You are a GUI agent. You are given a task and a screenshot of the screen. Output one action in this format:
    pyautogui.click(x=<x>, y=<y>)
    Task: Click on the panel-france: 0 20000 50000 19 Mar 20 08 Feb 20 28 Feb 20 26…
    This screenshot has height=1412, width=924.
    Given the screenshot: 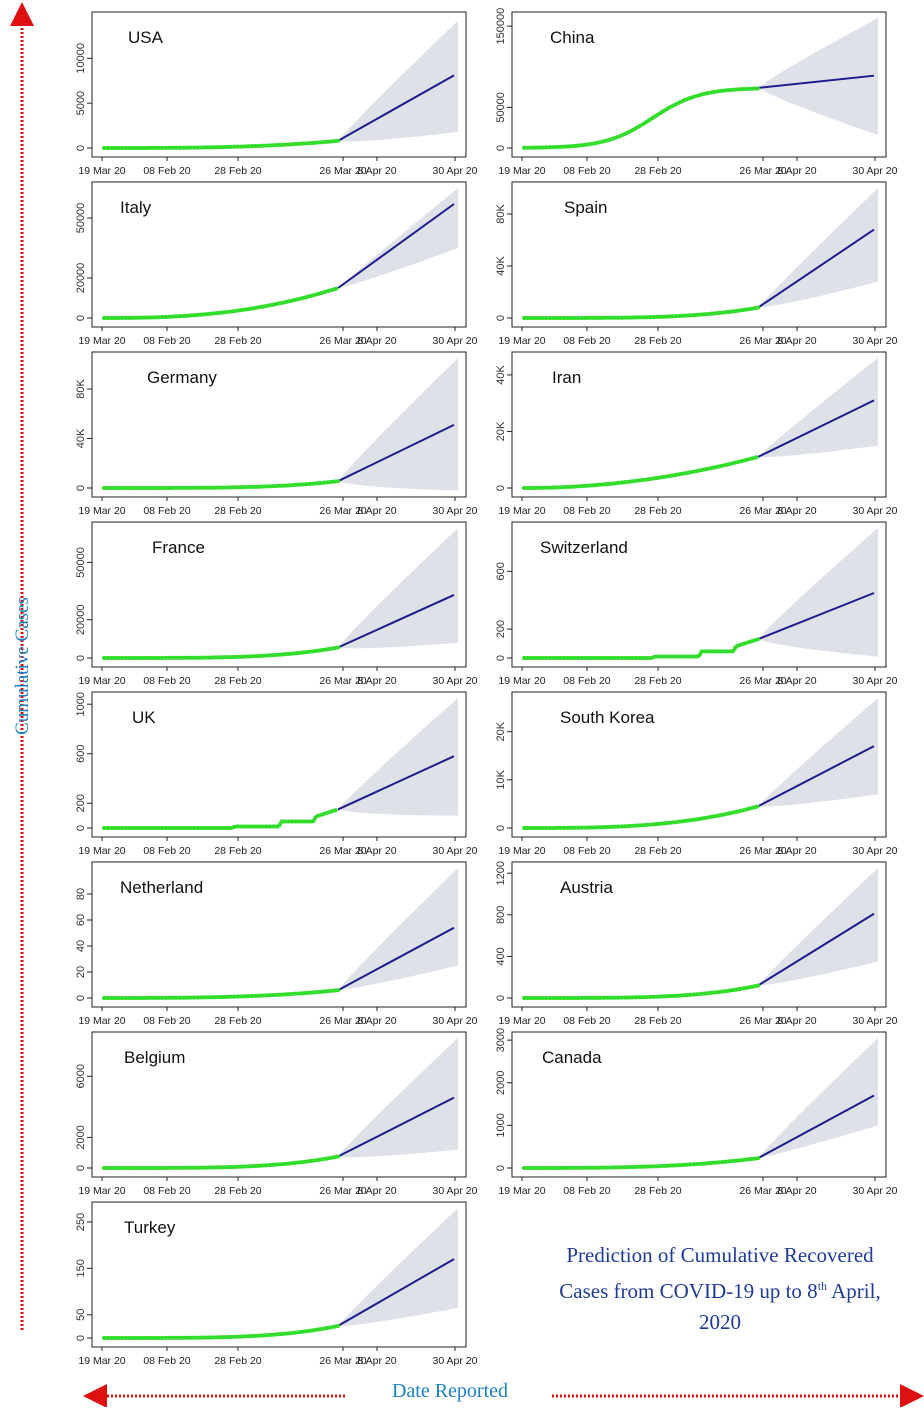 What is the action you would take?
    pyautogui.click(x=276, y=604)
    